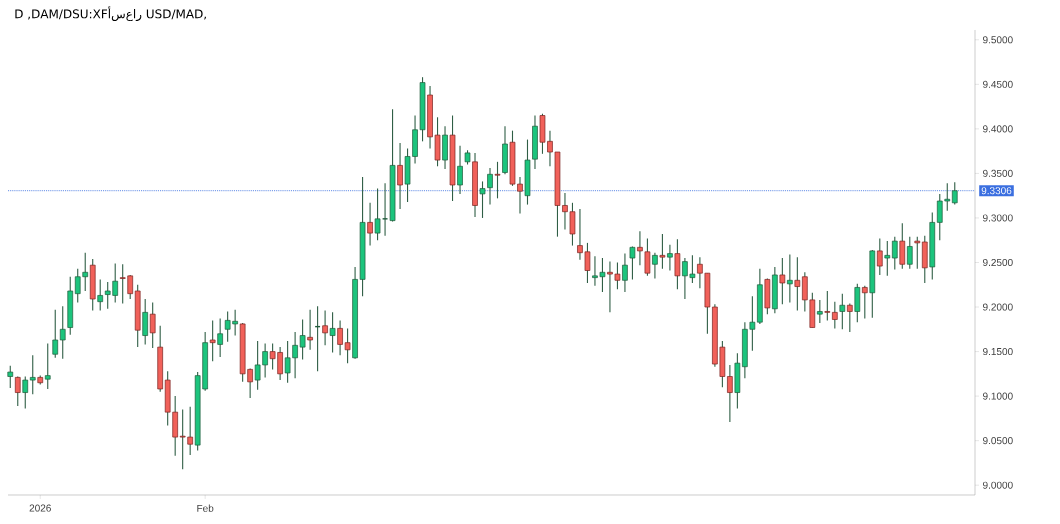 This screenshot has width=1060, height=524. Describe the element at coordinates (998, 84) in the screenshot. I see `y-tick-label: 9.4500` at that location.